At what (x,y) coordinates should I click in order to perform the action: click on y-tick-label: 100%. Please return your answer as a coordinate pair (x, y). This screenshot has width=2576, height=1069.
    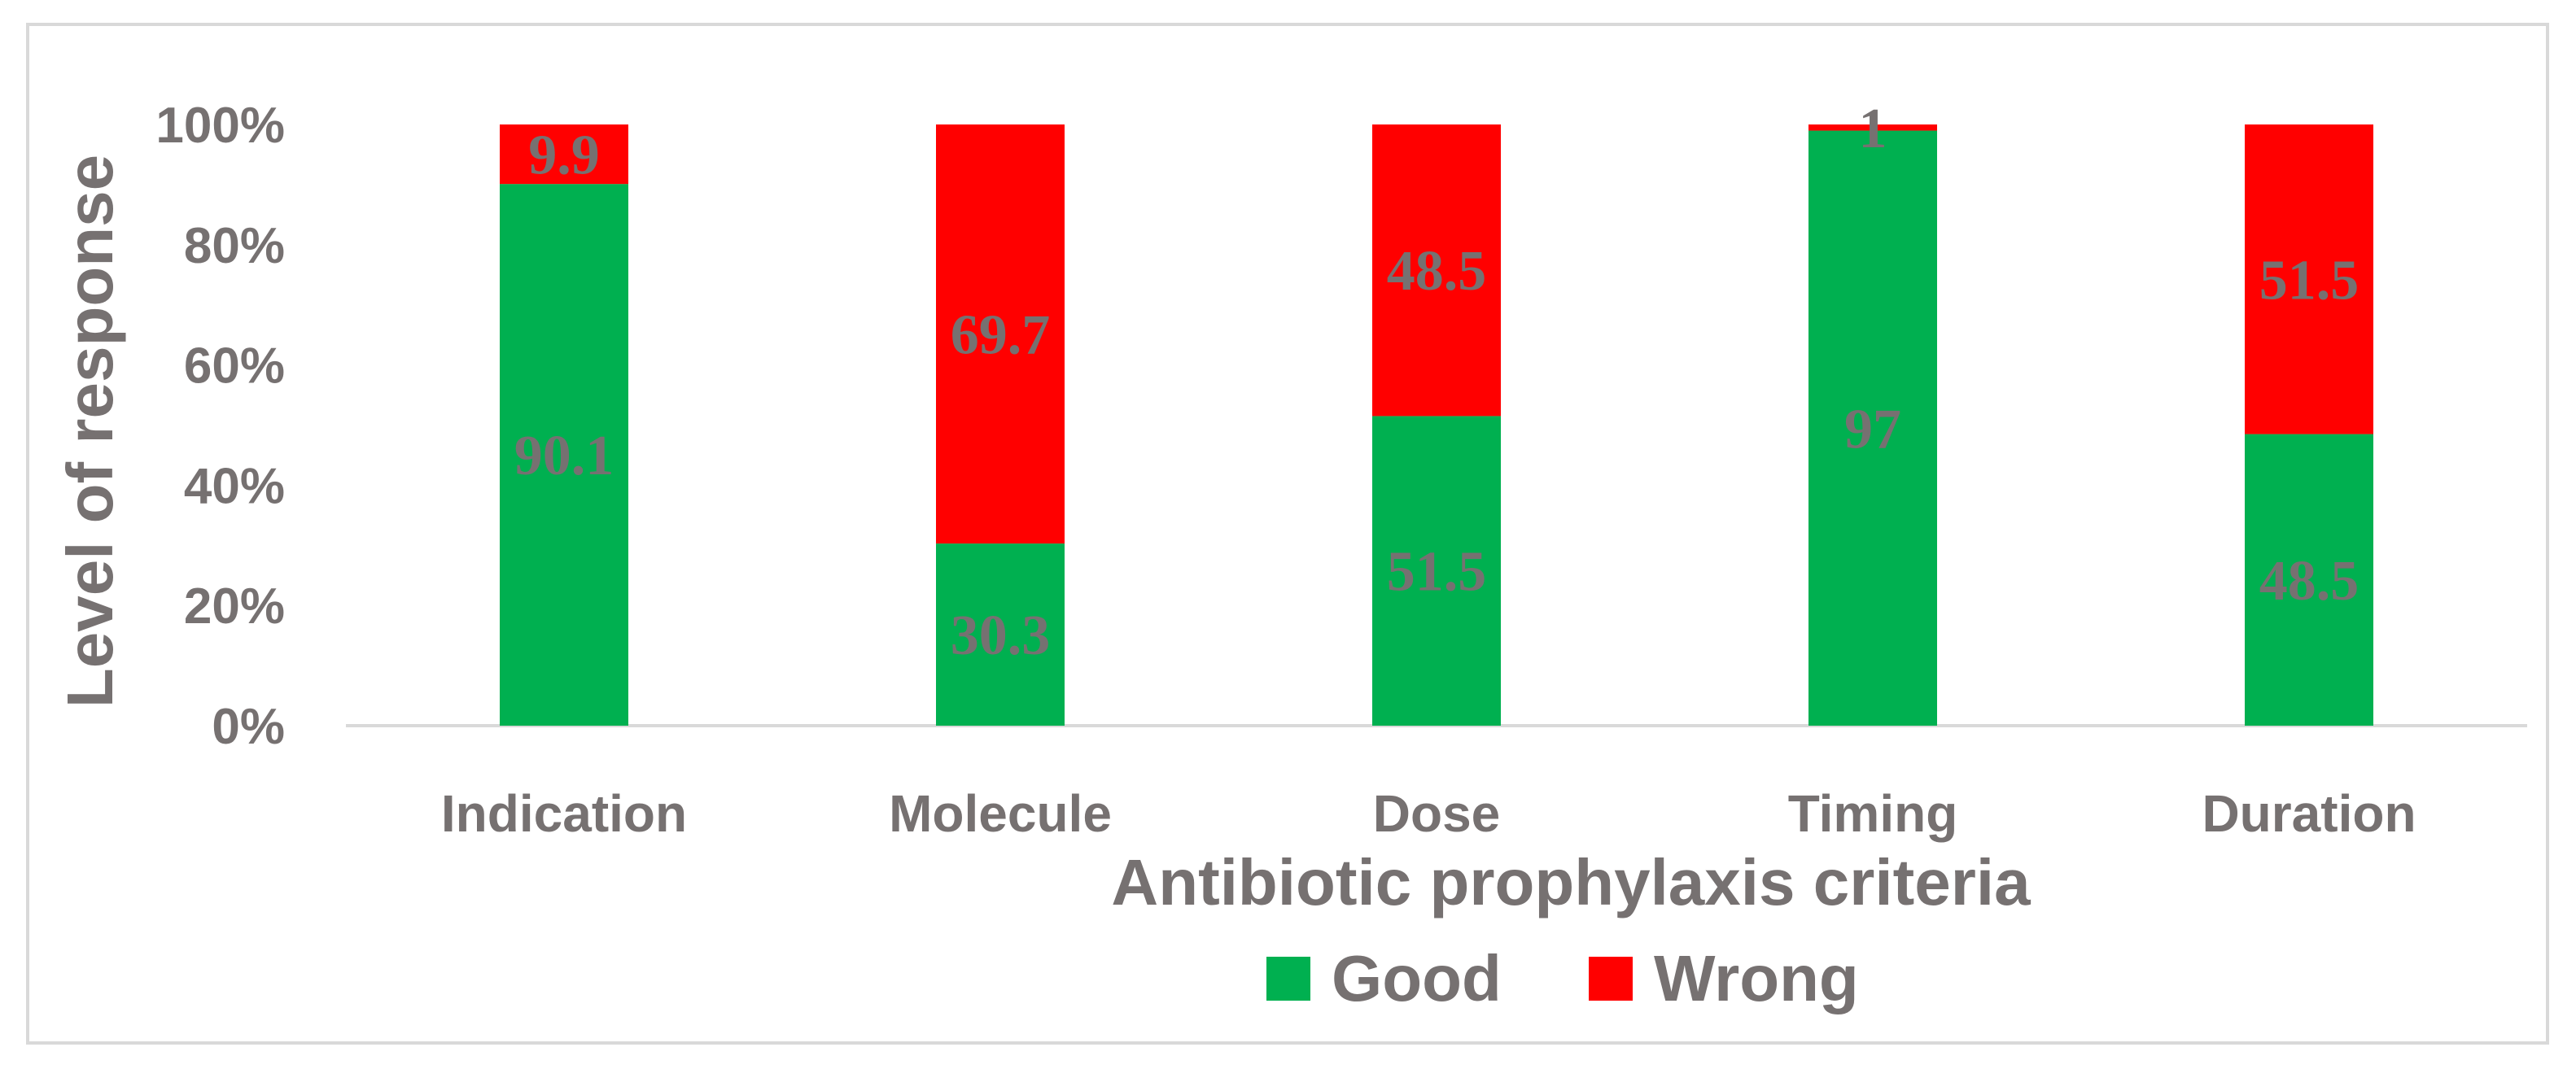
    Looking at the image, I should click on (220, 126).